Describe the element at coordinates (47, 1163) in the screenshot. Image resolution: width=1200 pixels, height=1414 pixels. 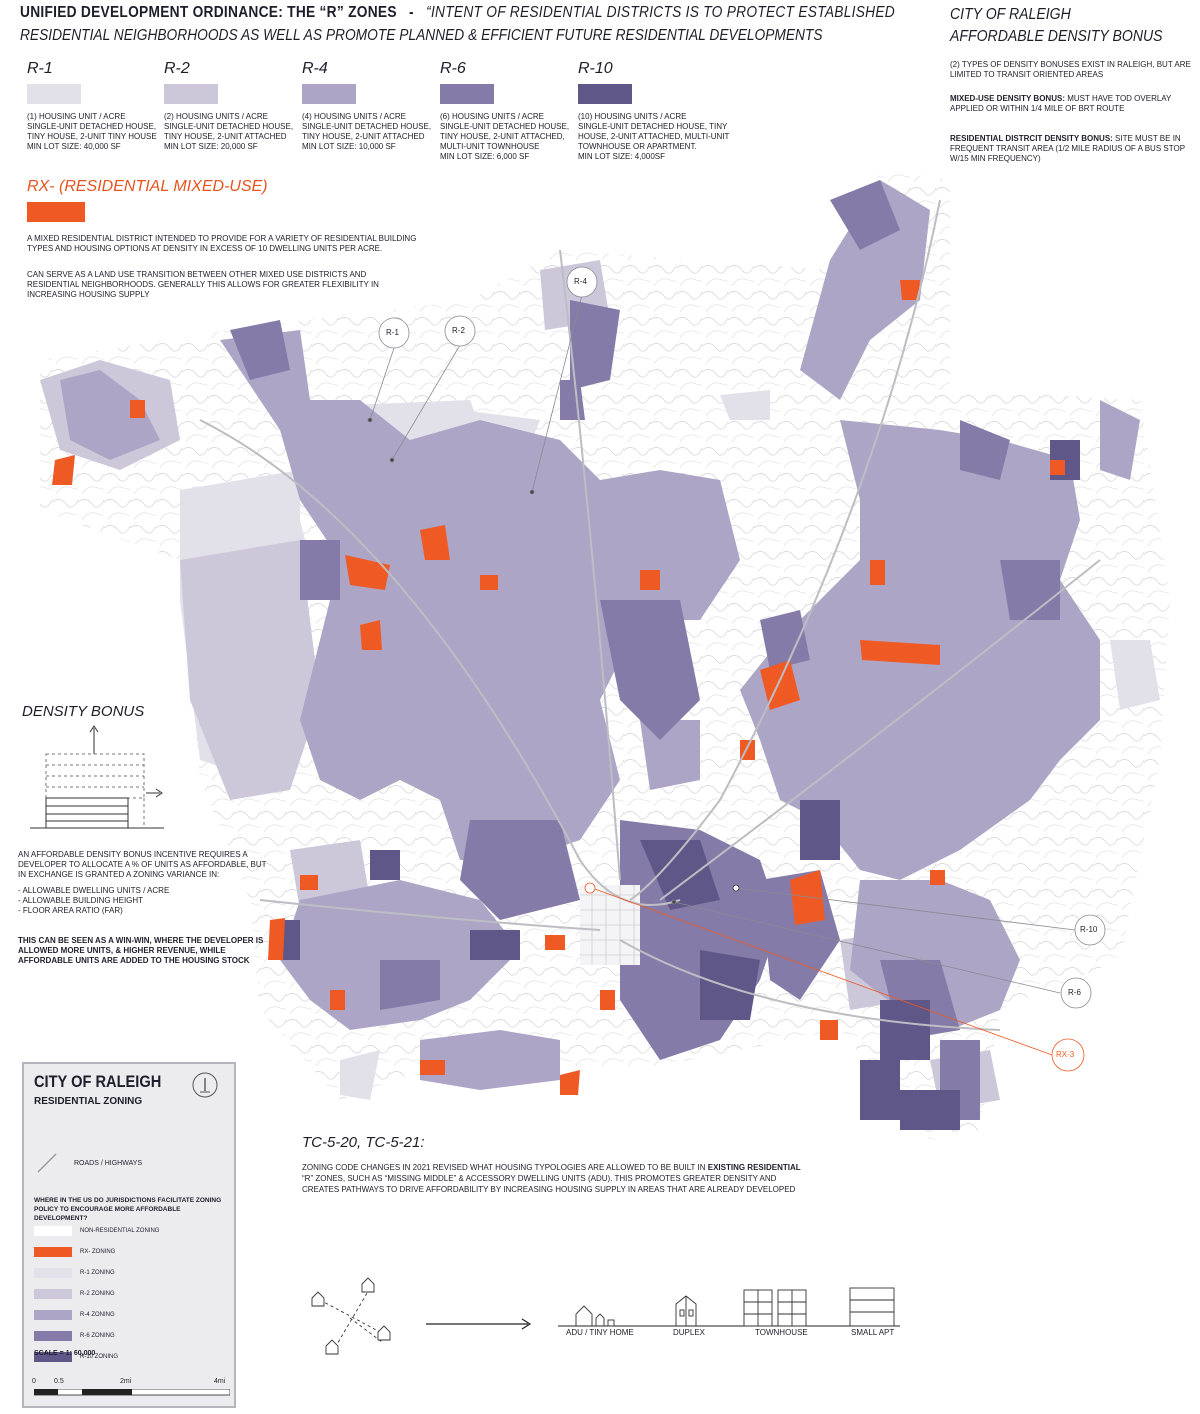
I see `road-line-icon` at that location.